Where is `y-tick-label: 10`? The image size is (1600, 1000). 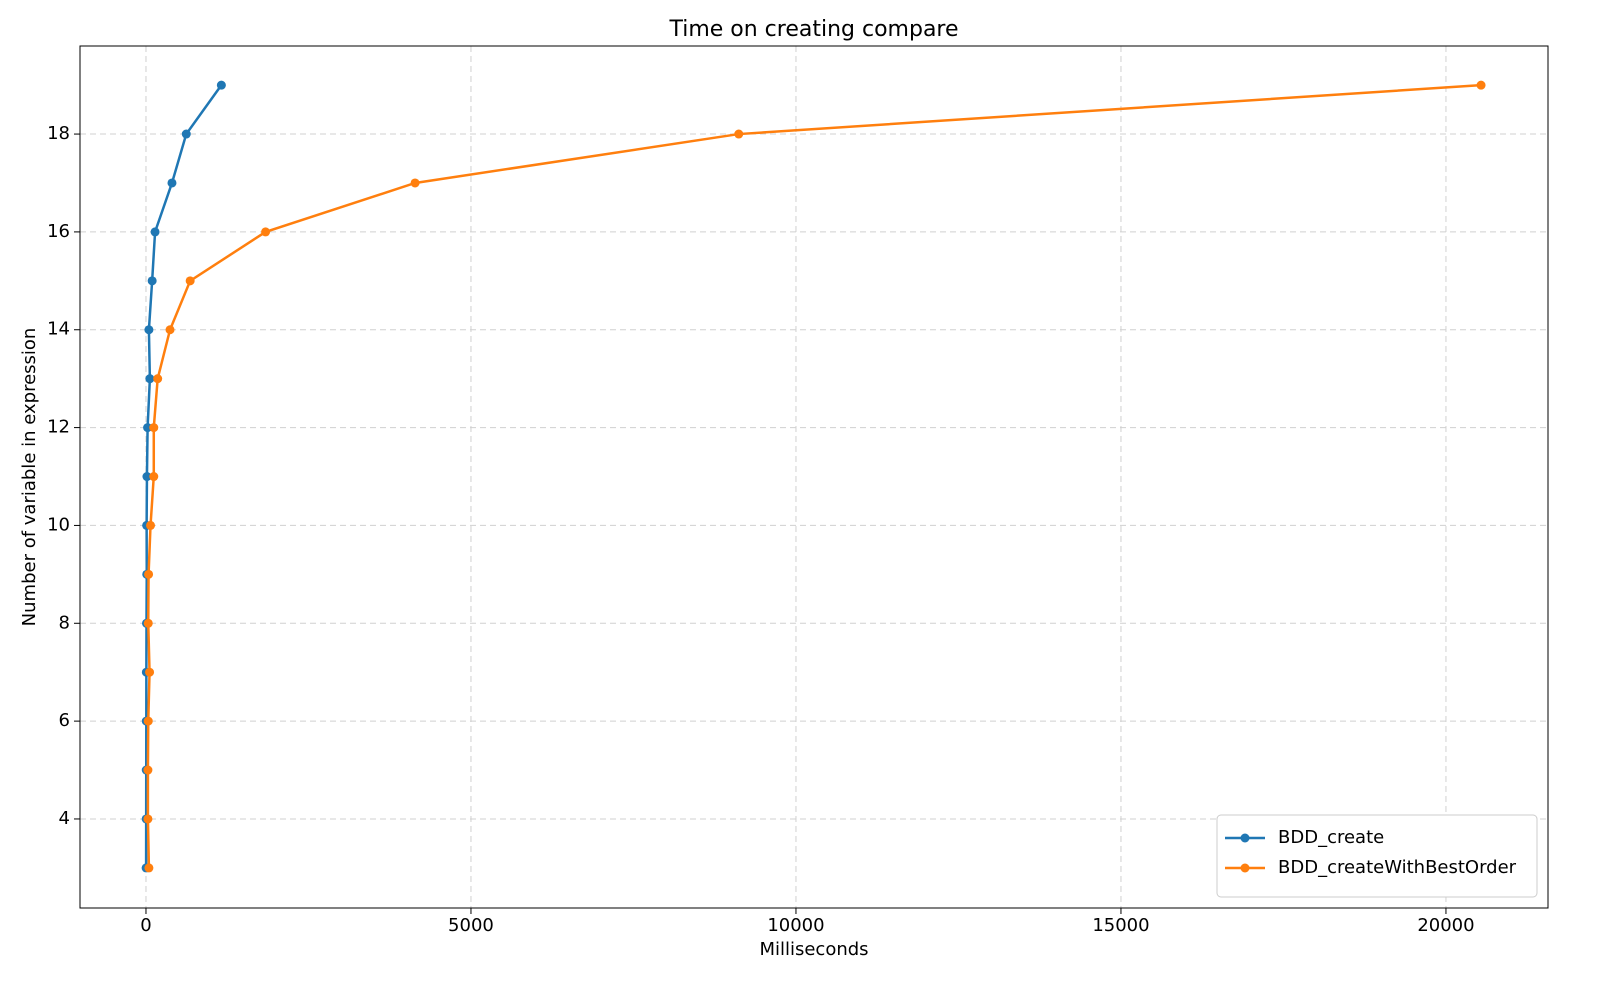 y-tick-label: 10 is located at coordinates (58, 524).